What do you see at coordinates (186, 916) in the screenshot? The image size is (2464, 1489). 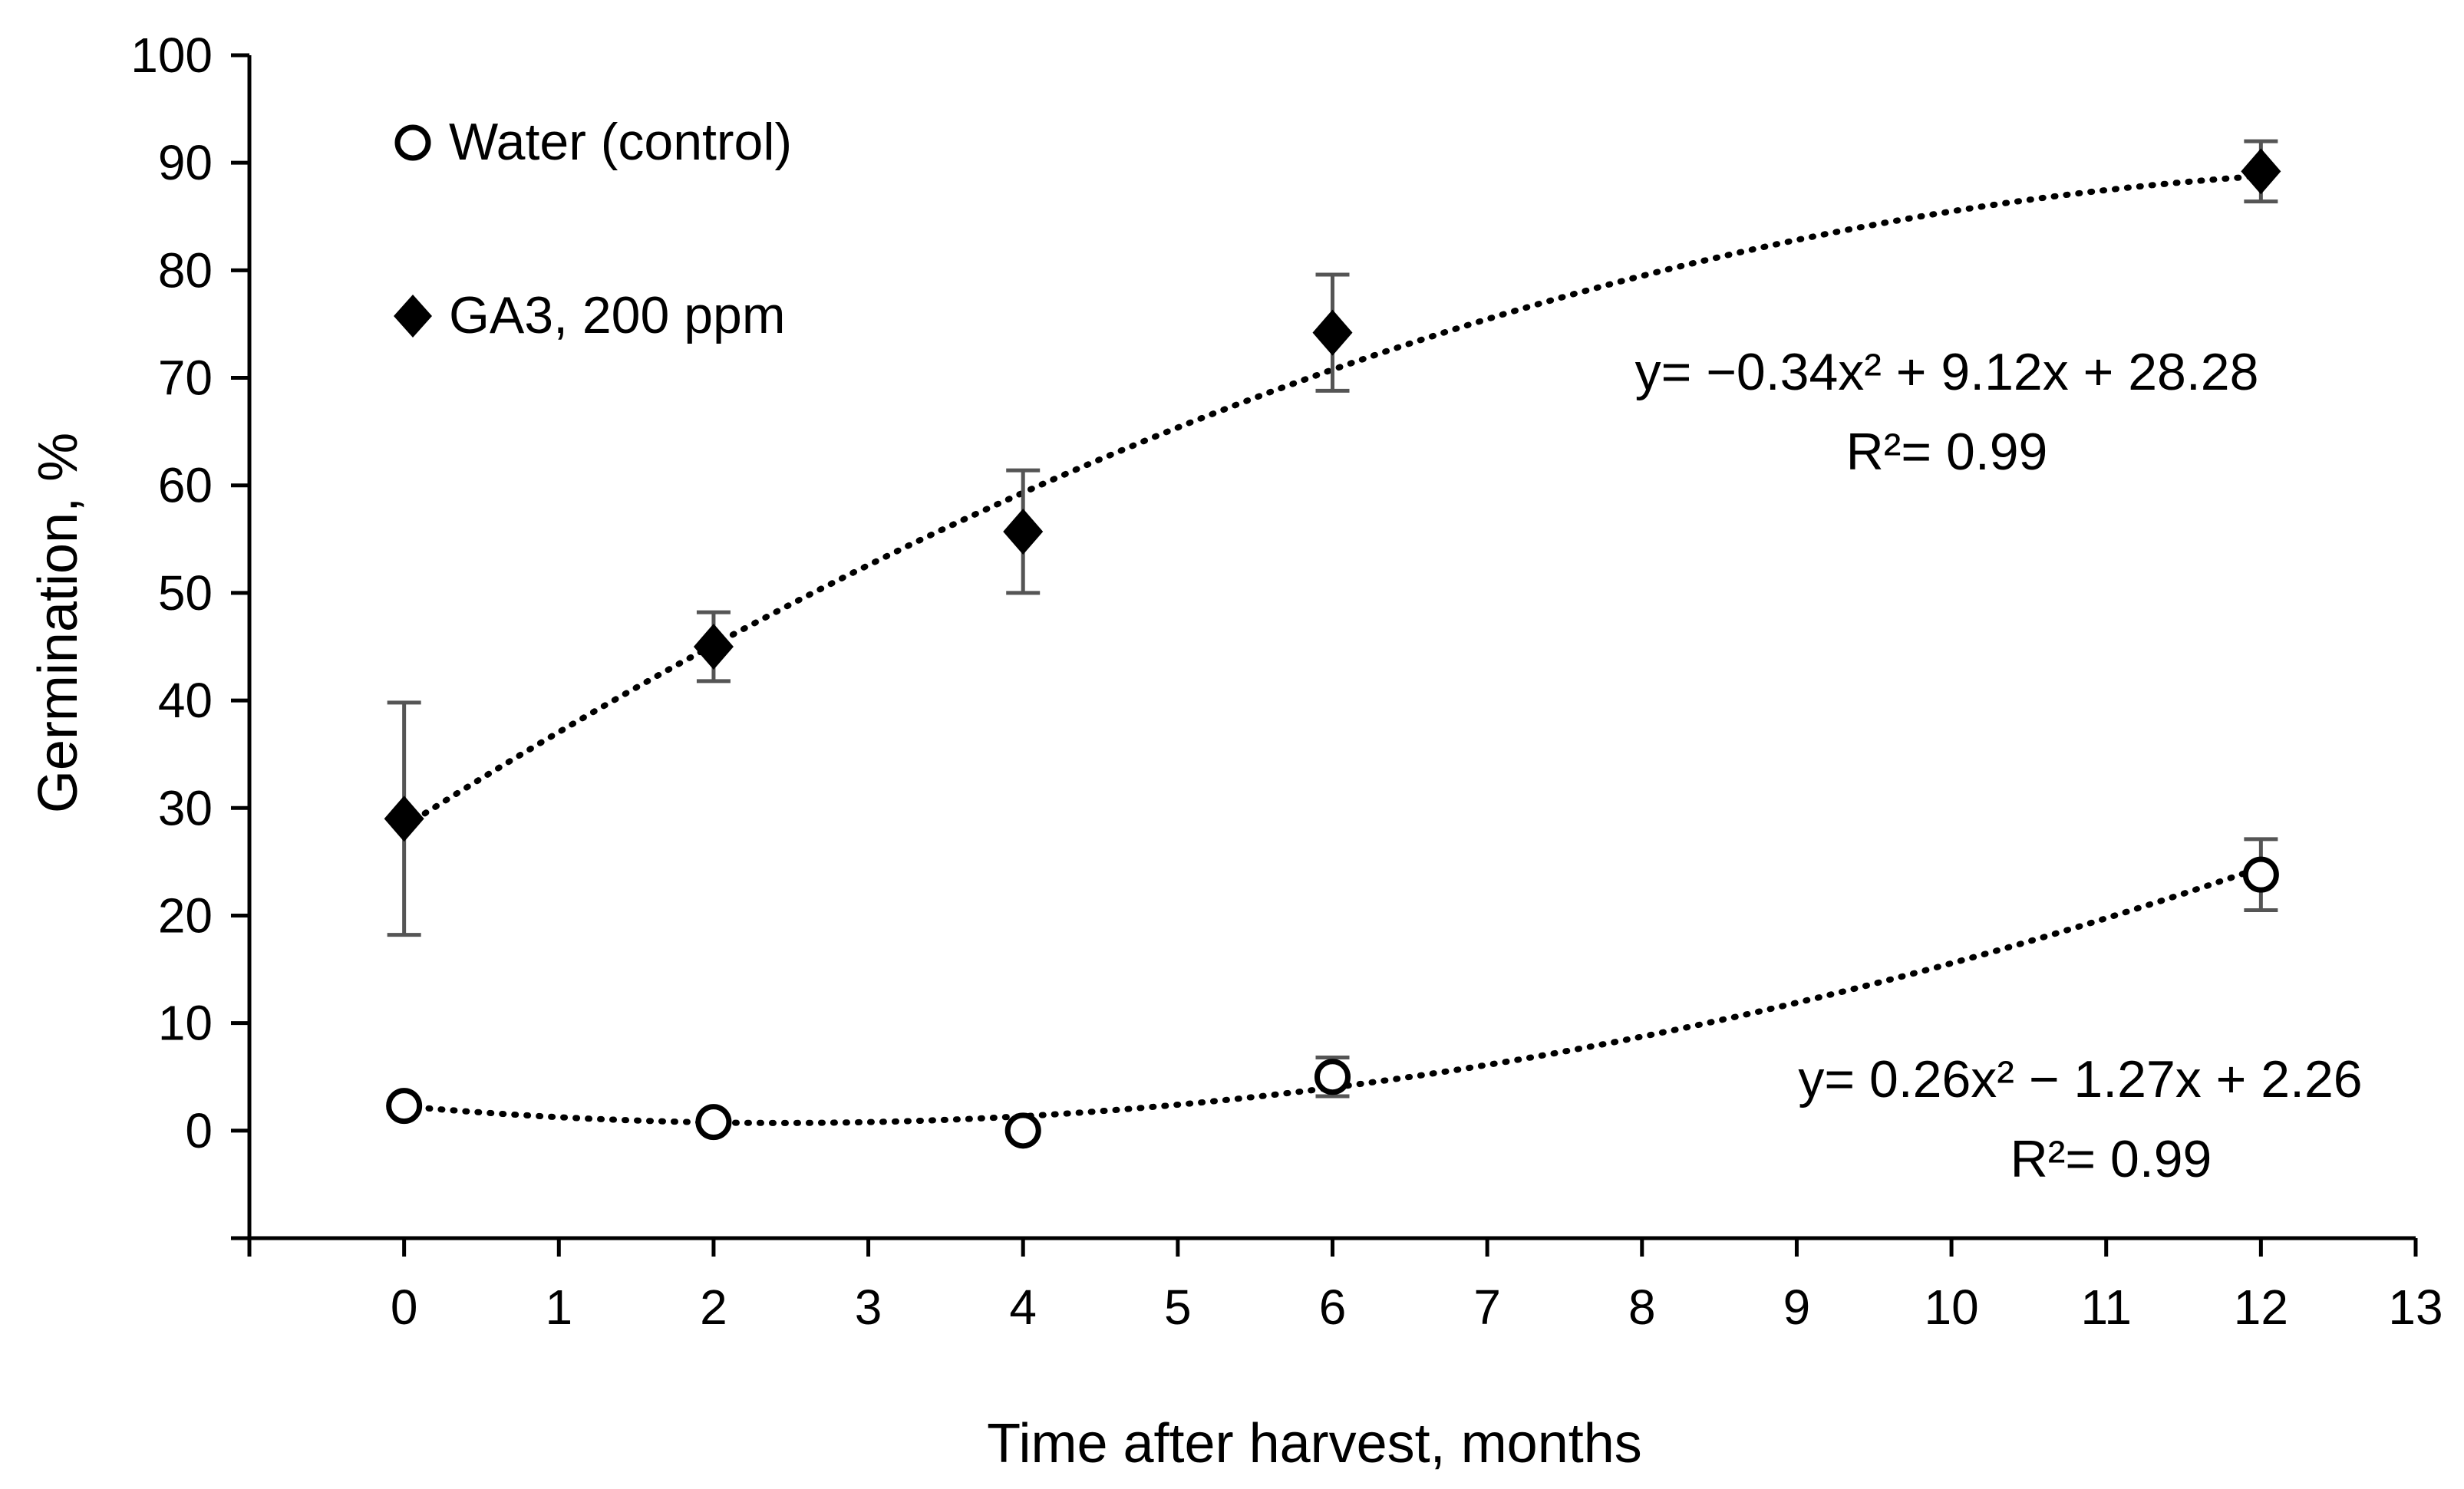 I see `y-tick-label-20: 20` at bounding box center [186, 916].